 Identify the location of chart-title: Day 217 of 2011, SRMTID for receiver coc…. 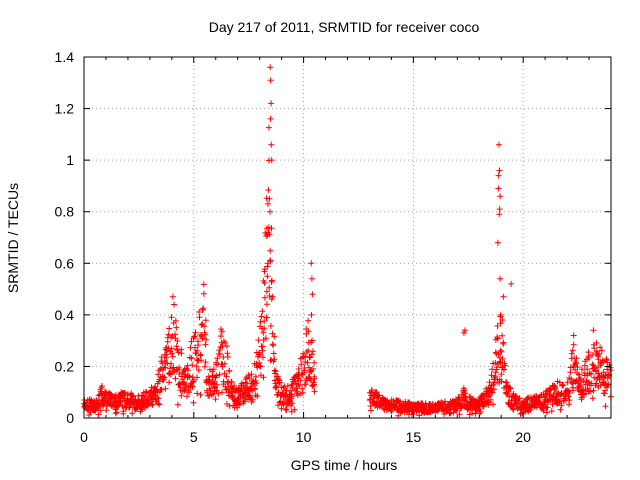
(344, 27).